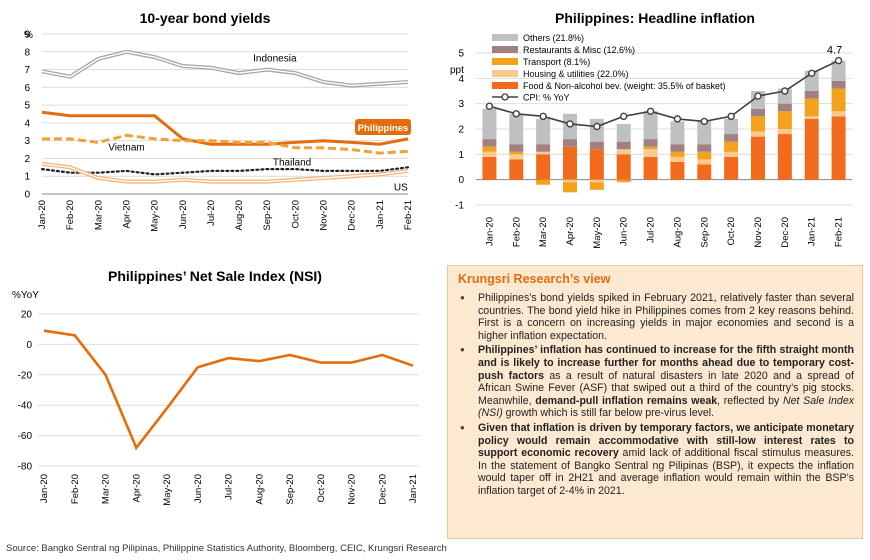 The image size is (870, 560). Describe the element at coordinates (461, 180) in the screenshot. I see `infl-y-tick-label: 0` at that location.